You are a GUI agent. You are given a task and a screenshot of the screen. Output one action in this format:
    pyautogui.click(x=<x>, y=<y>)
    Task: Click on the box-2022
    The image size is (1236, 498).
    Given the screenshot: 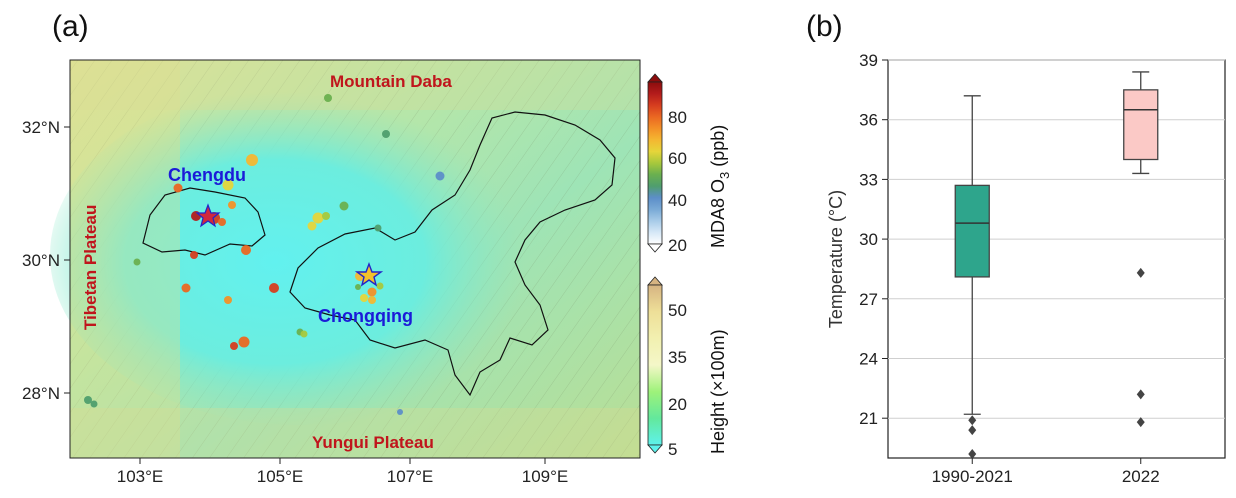 What is the action you would take?
    pyautogui.click(x=1141, y=249)
    